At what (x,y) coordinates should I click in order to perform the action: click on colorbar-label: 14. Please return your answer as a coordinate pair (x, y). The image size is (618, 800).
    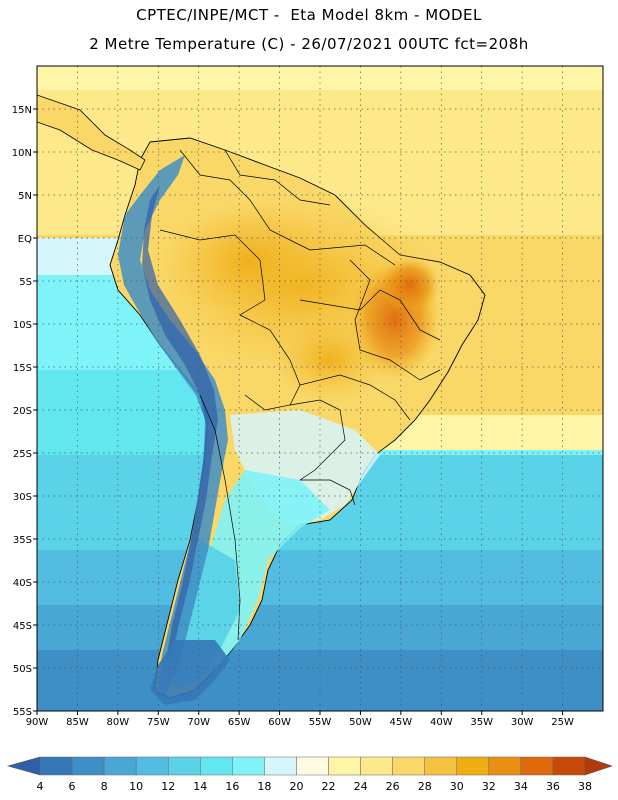
    Looking at the image, I should click on (200, 786).